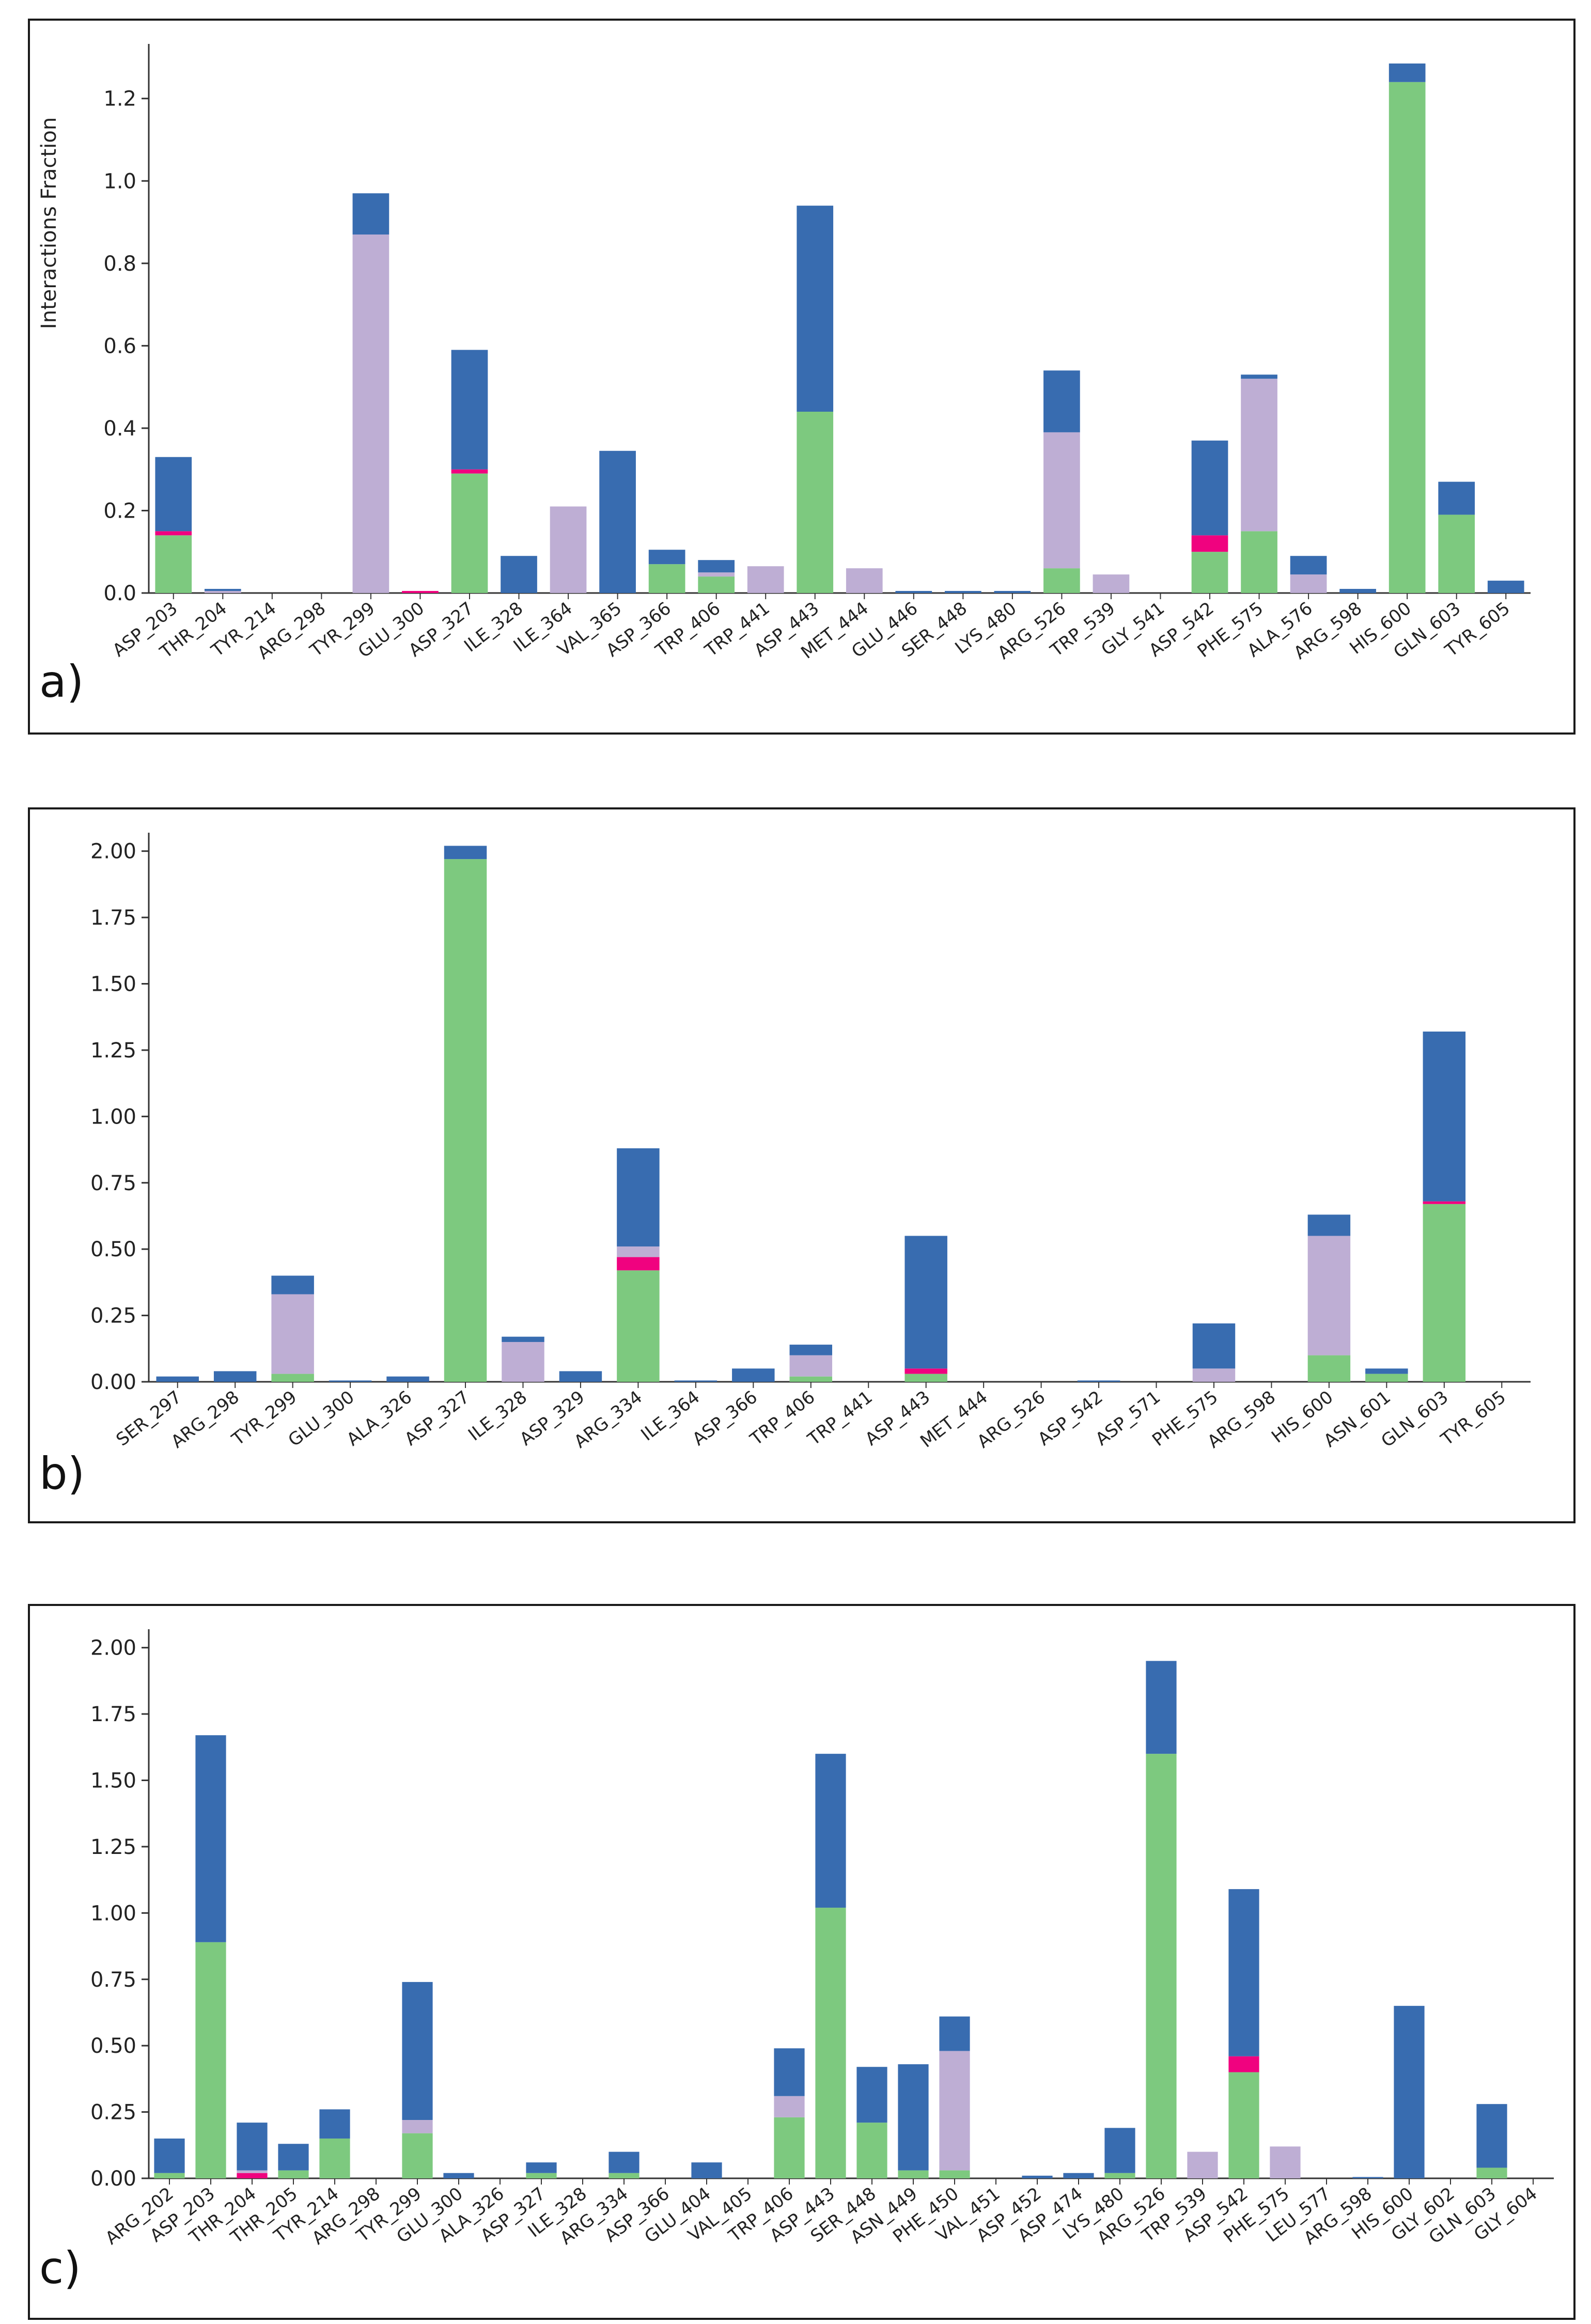  What do you see at coordinates (725, 1418) in the screenshot?
I see `x-tick-label: ASP_366` at bounding box center [725, 1418].